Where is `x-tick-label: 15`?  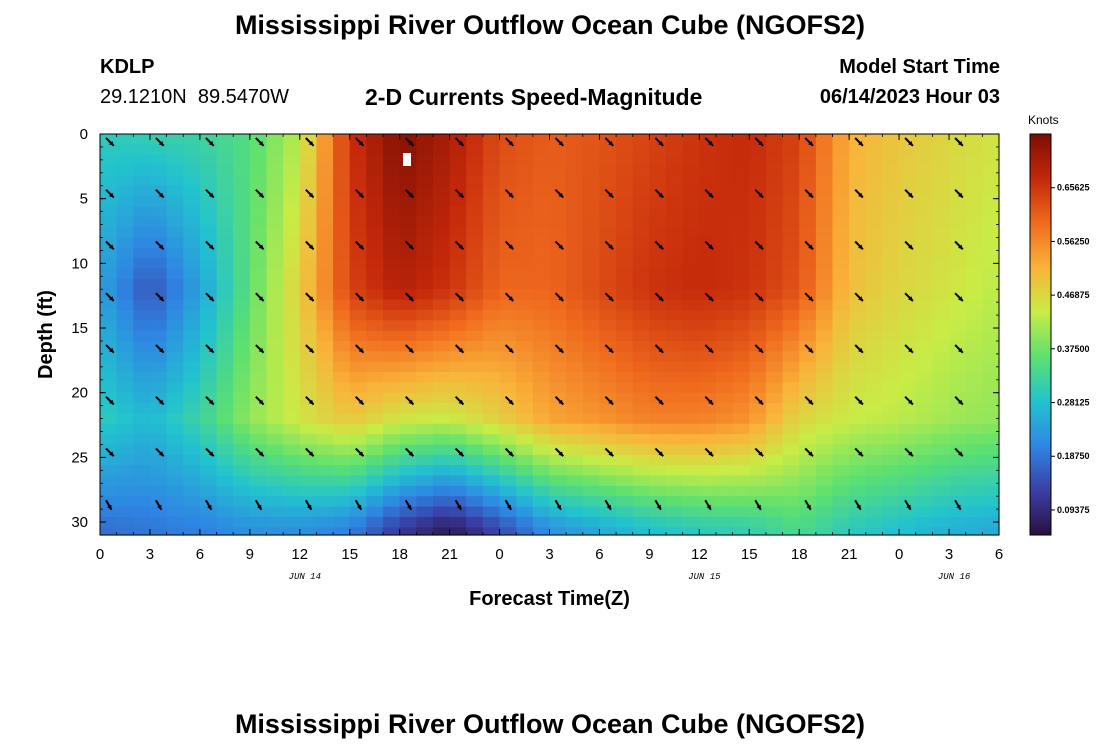 x-tick-label: 15 is located at coordinates (349, 554).